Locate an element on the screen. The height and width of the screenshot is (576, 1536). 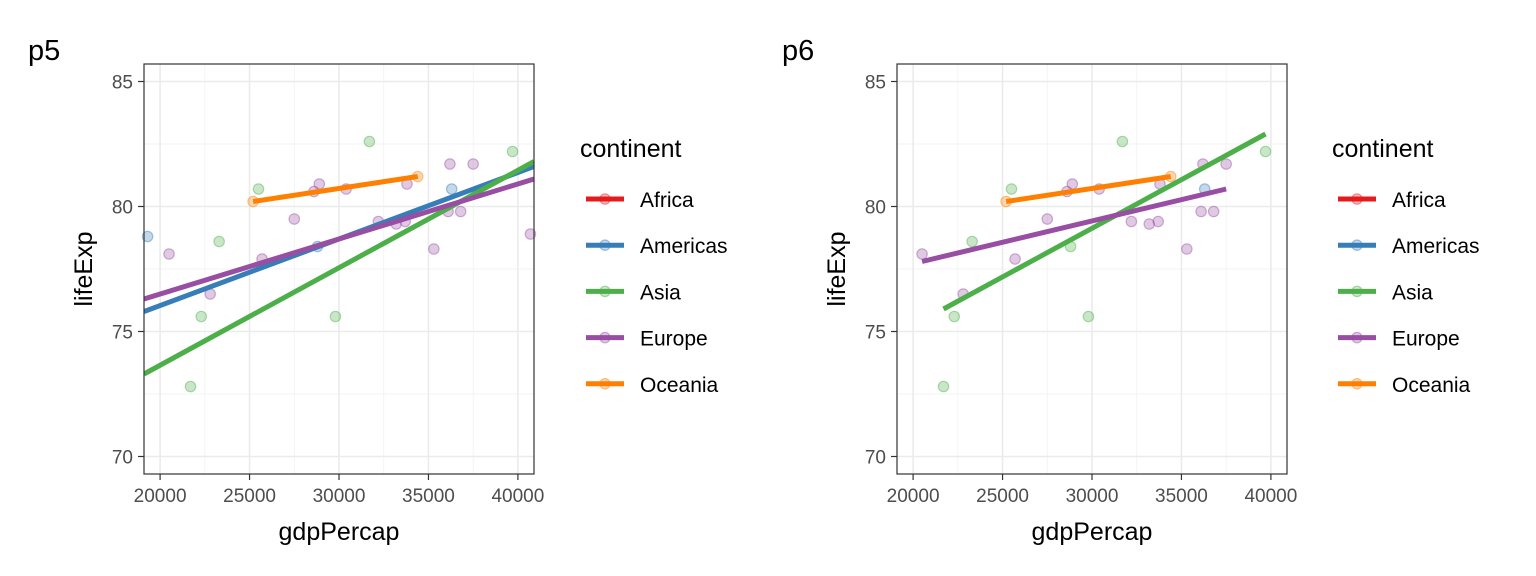
panel-tag: p6 is located at coordinates (798, 51).